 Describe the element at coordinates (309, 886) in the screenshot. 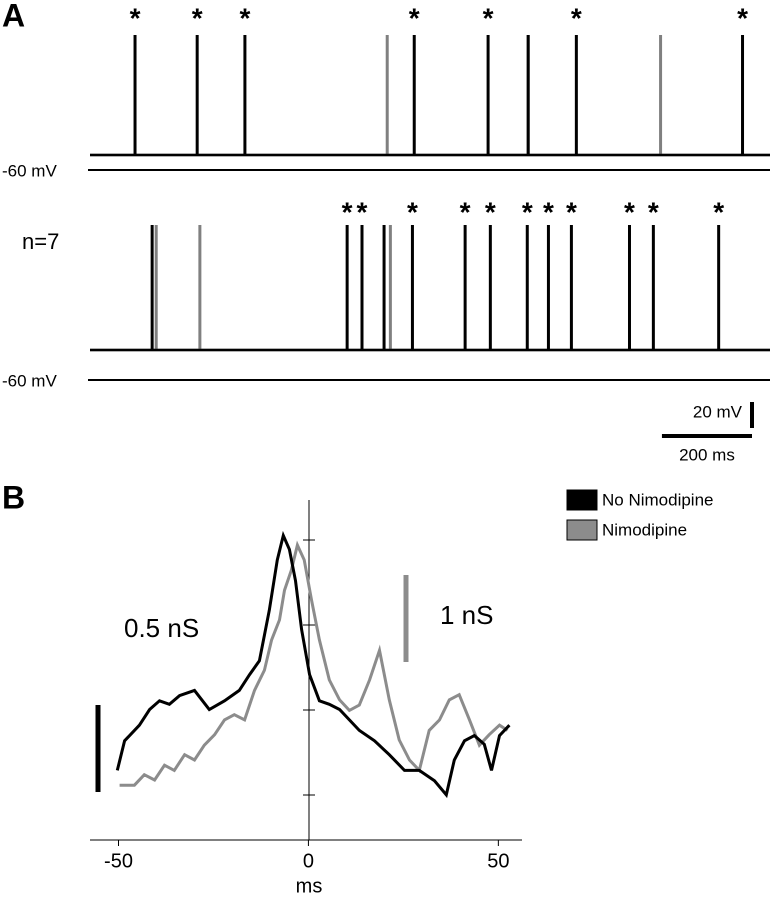

I see `x-axis-label: ms` at that location.